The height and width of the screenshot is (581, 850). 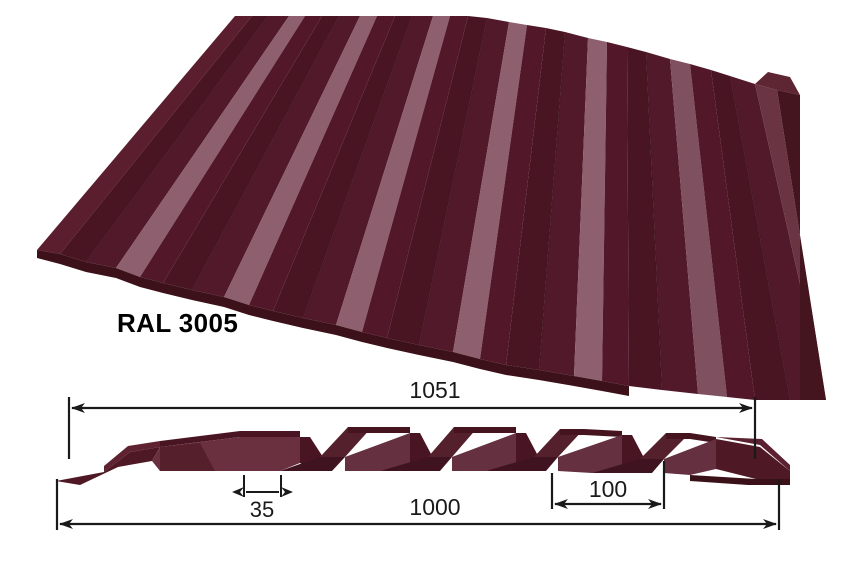 I want to click on dim-label-35: 35, so click(x=262, y=509).